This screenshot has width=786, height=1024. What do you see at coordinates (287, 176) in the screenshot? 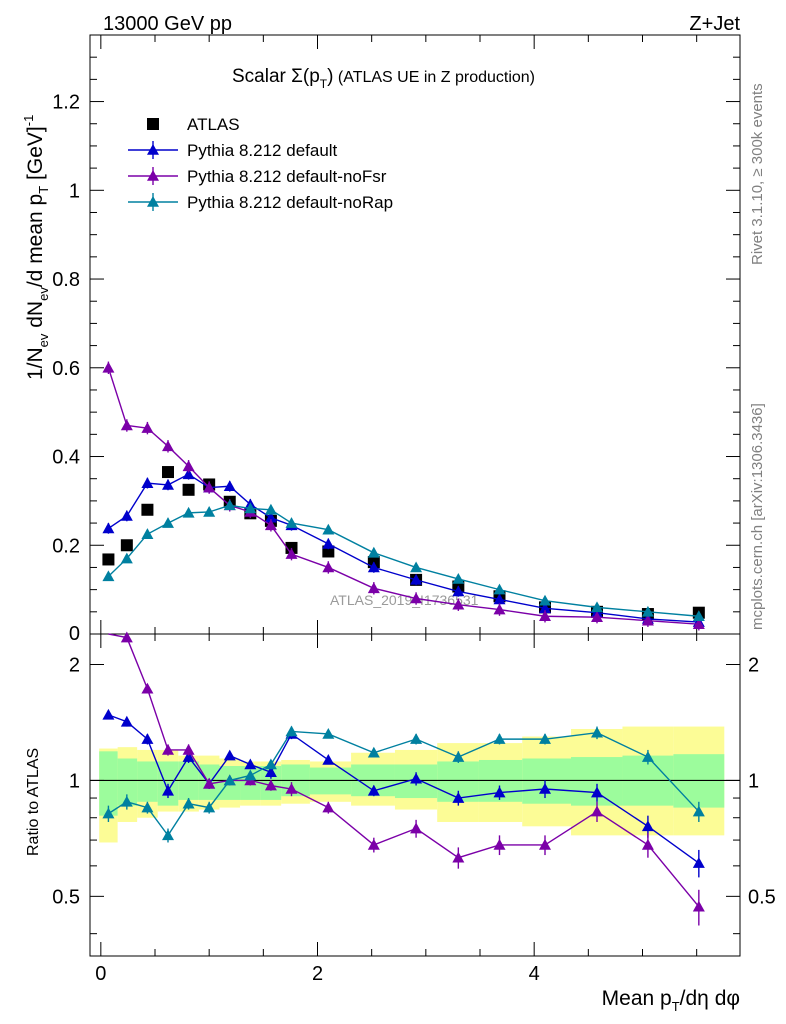
I see `legend-label-noFsr: Pythia 8.212 default-noFsr` at bounding box center [287, 176].